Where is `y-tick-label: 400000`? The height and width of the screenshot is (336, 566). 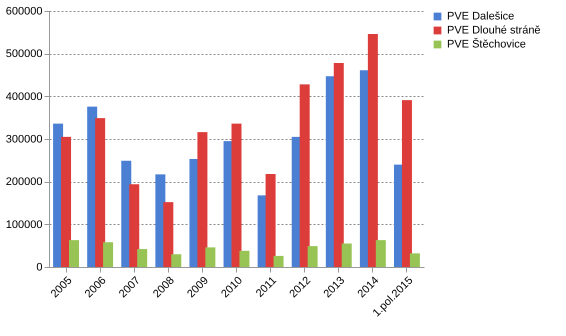
y-tick-label: 400000 is located at coordinates (24, 96).